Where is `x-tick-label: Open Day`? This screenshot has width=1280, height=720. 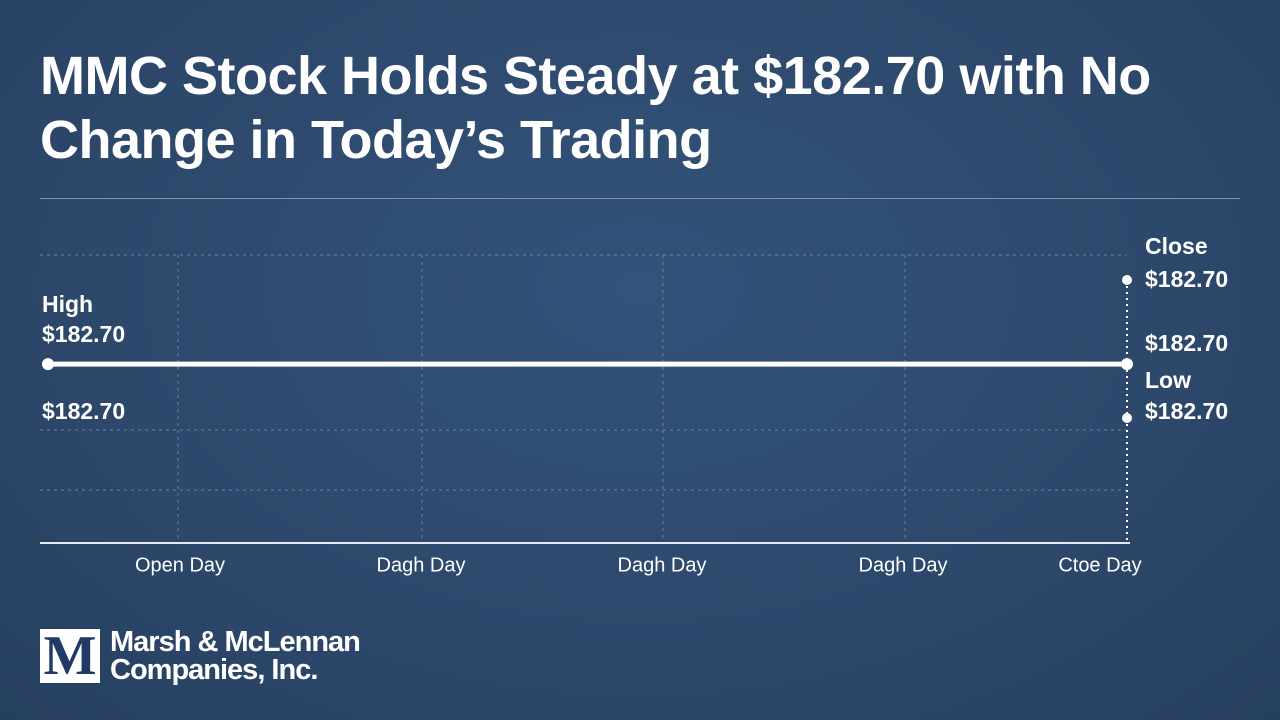 x-tick-label: Open Day is located at coordinates (180, 565).